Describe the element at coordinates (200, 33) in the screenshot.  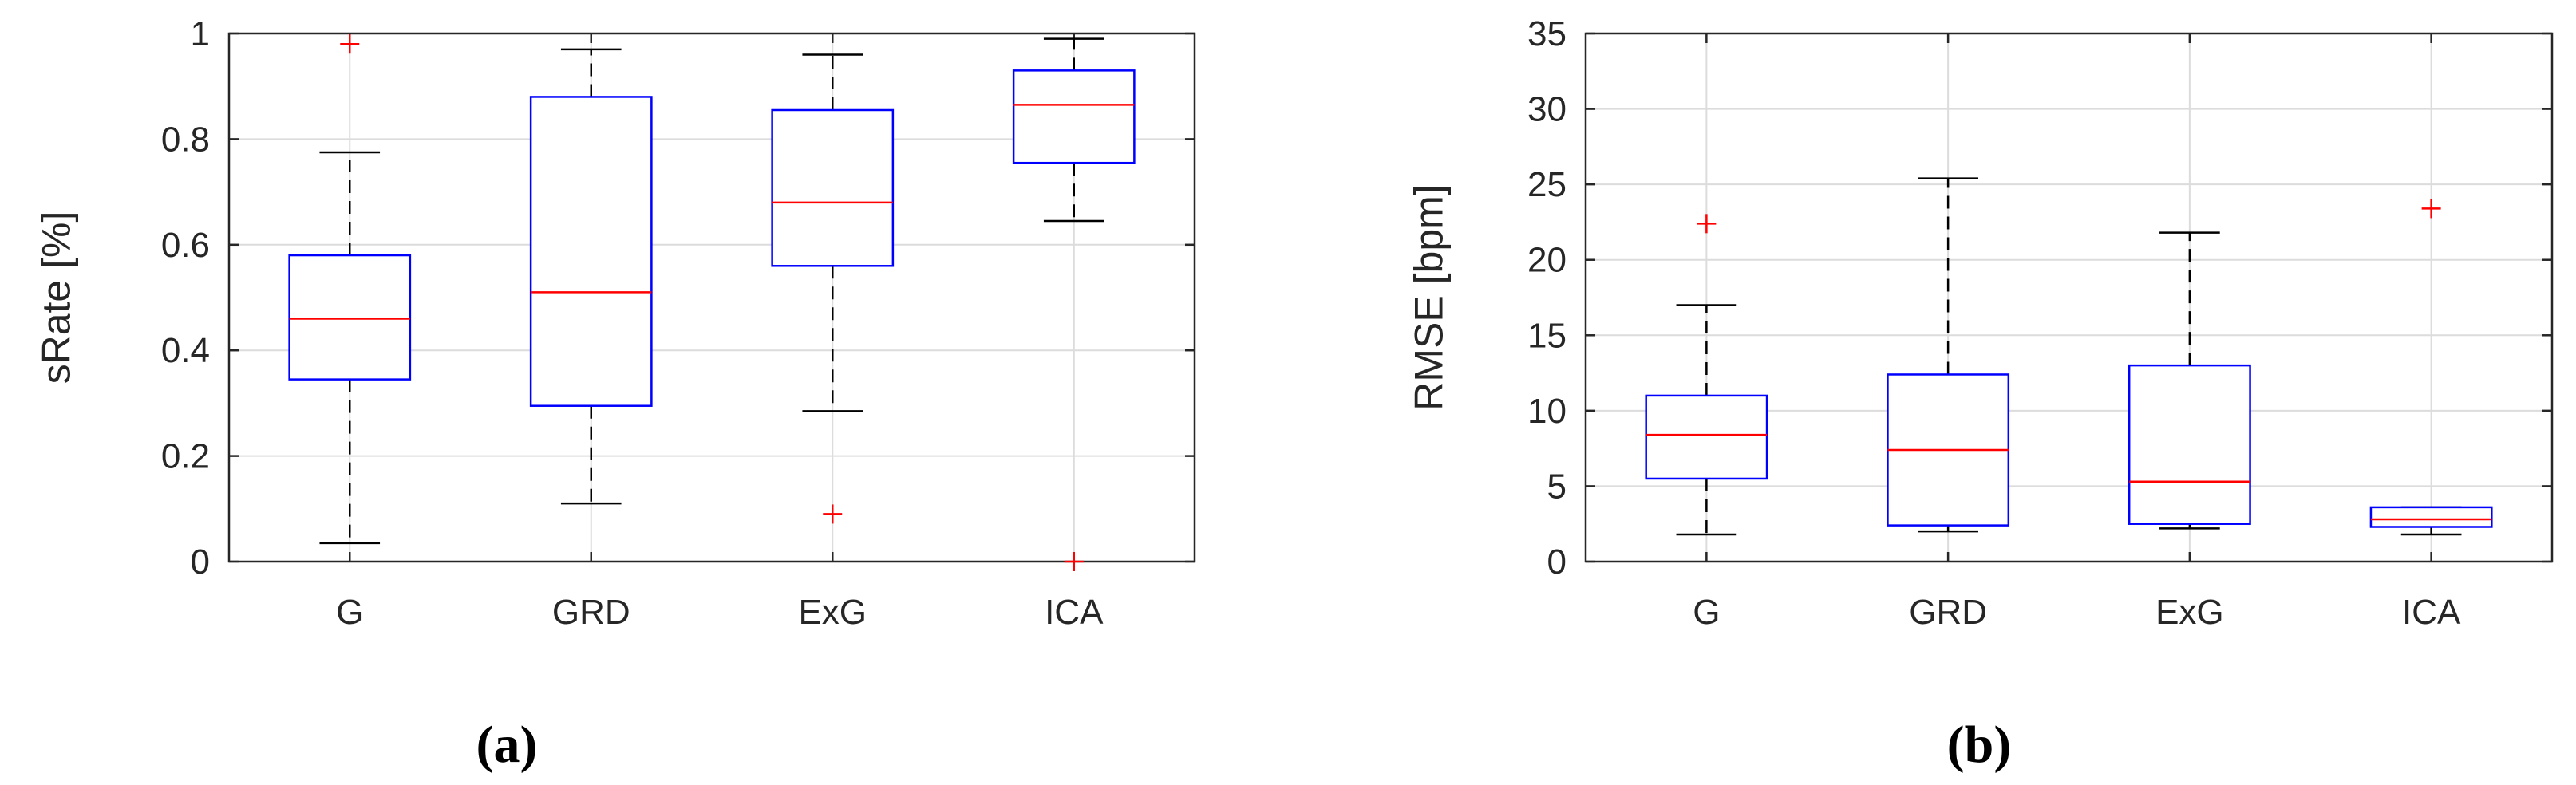
I see `y-tick-label: 1` at that location.